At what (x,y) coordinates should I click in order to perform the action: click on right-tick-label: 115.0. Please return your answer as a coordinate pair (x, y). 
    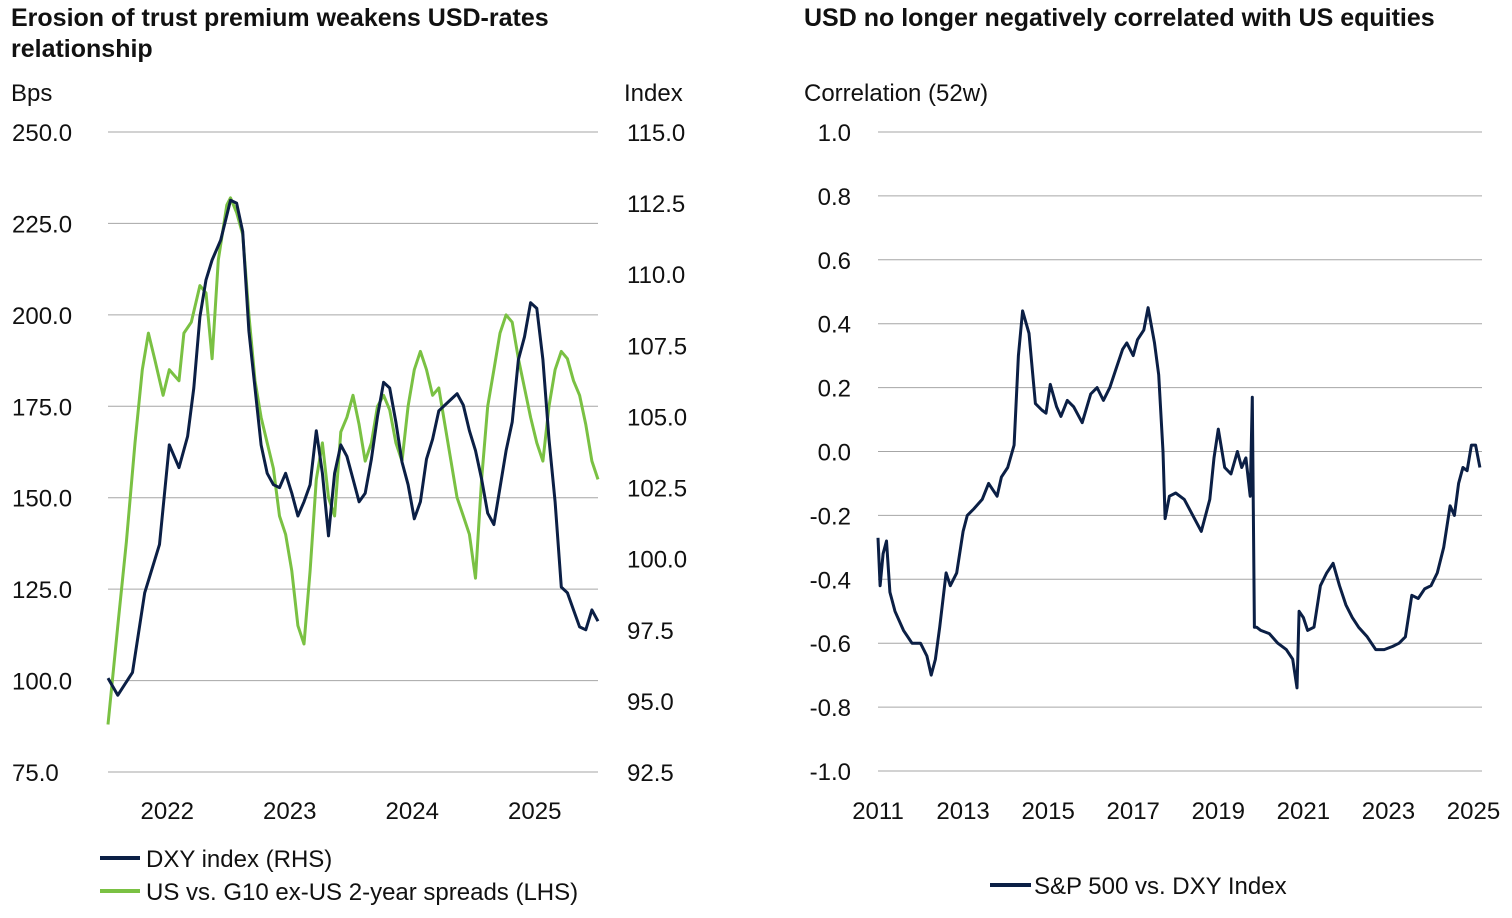
    Looking at the image, I should click on (656, 133).